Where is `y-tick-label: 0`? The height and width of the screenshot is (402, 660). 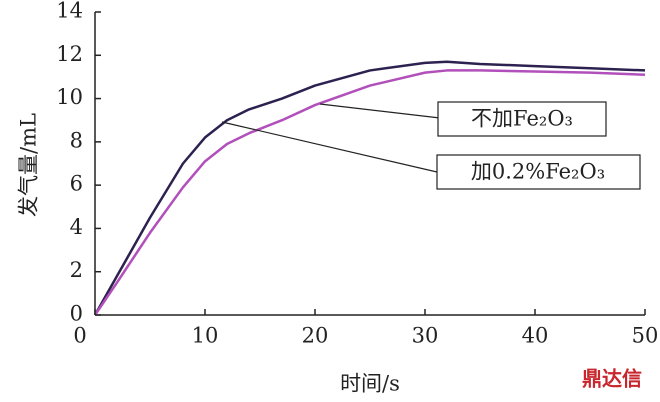
y-tick-label: 0 is located at coordinates (76, 314).